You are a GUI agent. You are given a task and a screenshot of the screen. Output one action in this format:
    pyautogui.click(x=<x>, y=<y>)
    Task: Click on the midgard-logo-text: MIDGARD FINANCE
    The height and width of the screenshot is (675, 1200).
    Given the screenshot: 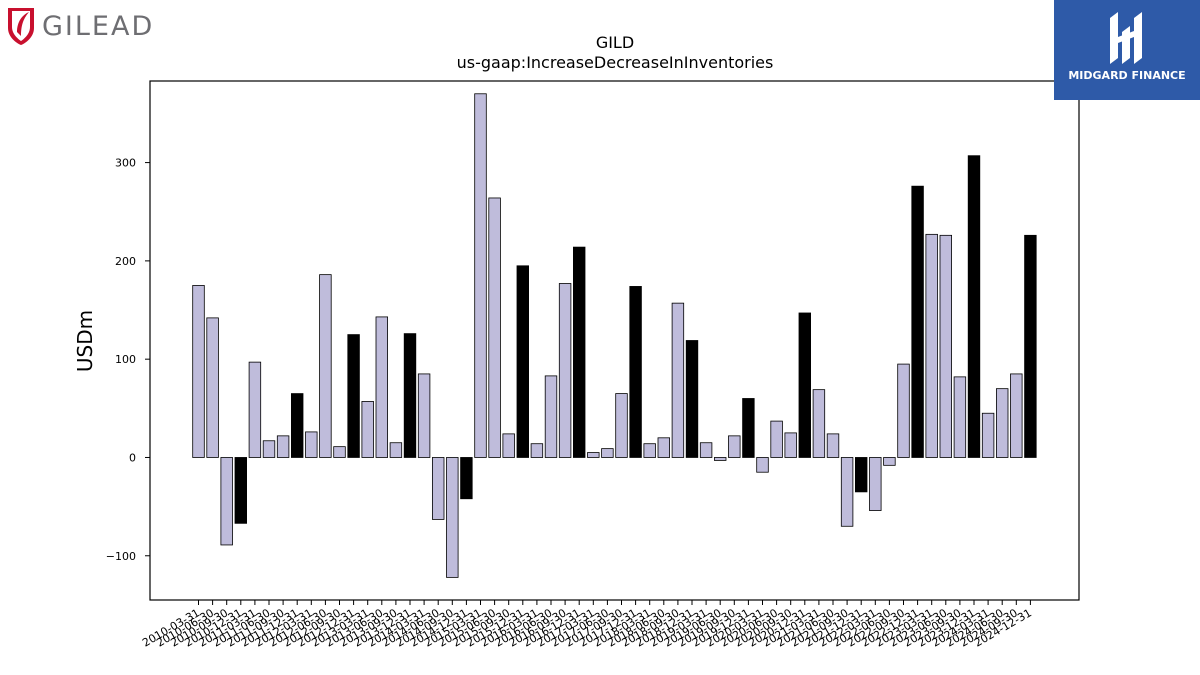 What is the action you would take?
    pyautogui.click(x=1127, y=75)
    